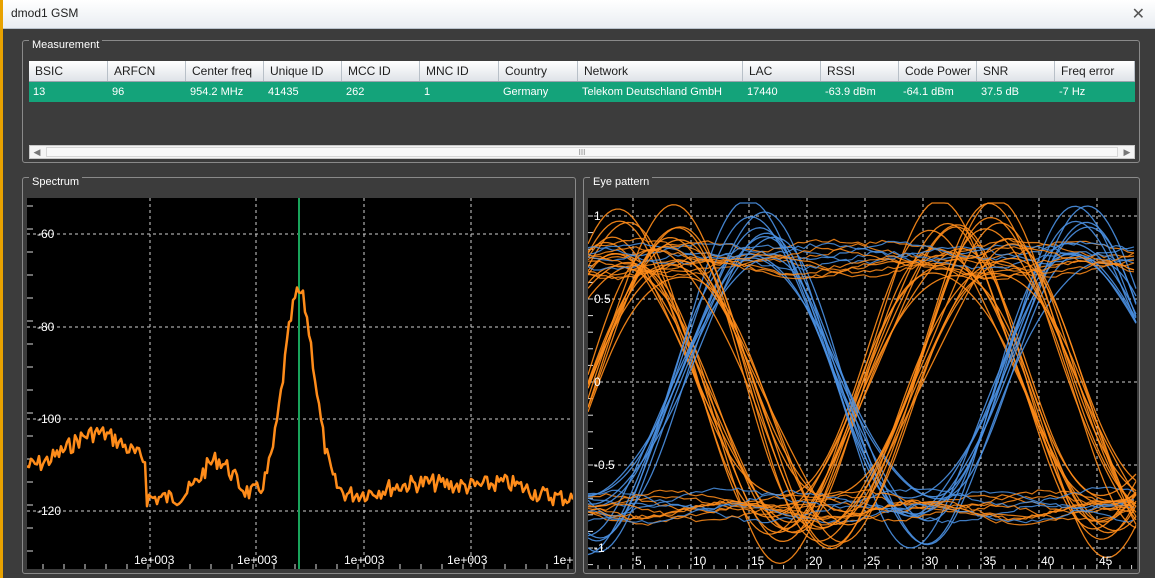 The image size is (1155, 578). Describe the element at coordinates (427, 92) in the screenshot. I see `table-cell: 1` at that location.